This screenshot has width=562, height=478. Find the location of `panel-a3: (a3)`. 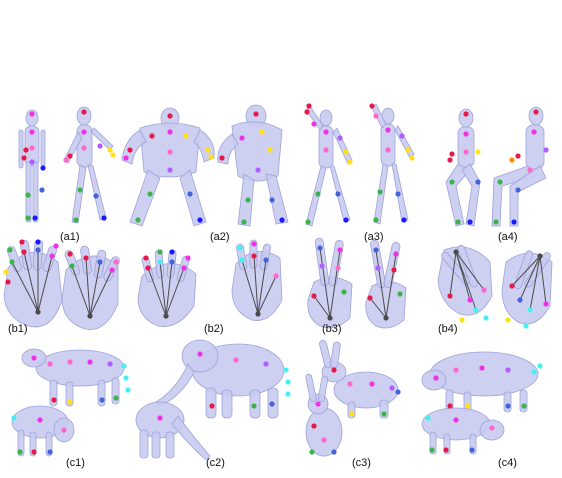

panel-a3: (a3) is located at coordinates (359, 173).